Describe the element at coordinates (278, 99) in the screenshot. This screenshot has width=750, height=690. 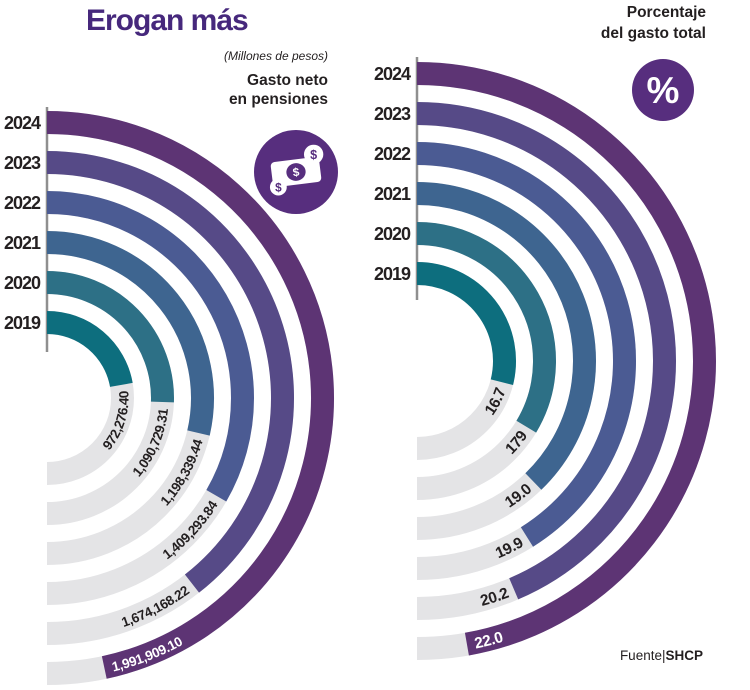
I see `left-chart-title-line2: en pensiones` at that location.